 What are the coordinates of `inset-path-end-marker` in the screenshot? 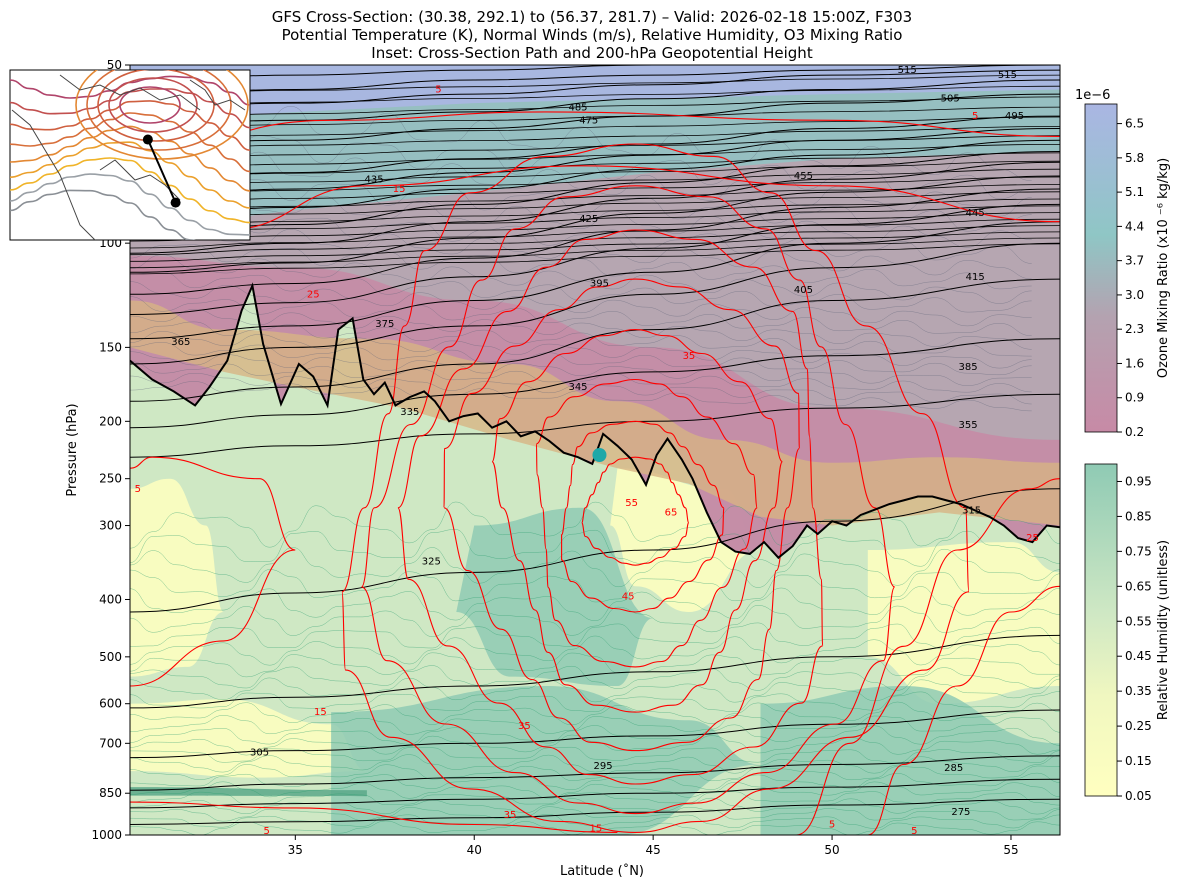 It's located at (147, 139).